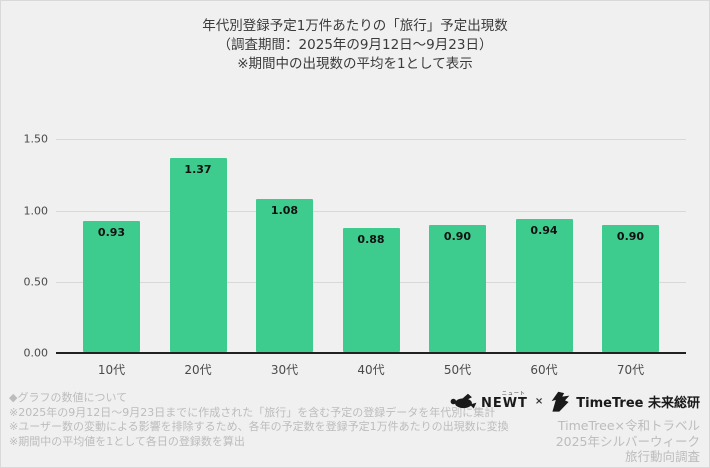 This screenshot has height=468, width=710. What do you see at coordinates (560, 401) in the screenshot?
I see `timetree-bird-icon` at bounding box center [560, 401].